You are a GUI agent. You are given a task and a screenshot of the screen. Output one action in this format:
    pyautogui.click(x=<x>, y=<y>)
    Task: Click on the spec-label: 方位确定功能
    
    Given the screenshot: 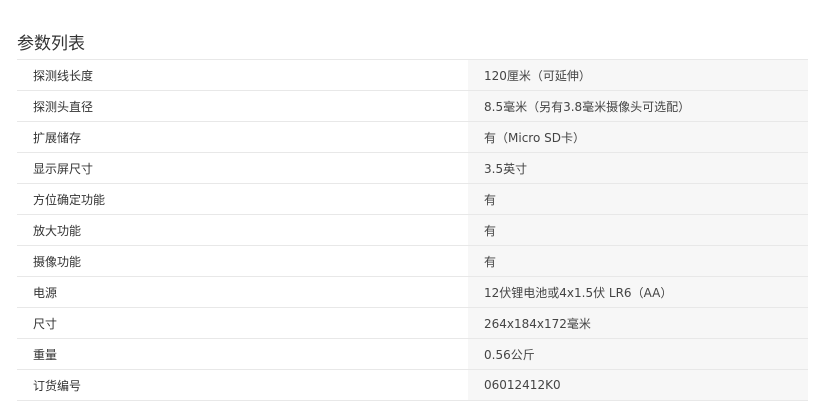 What is the action you would take?
    pyautogui.click(x=242, y=199)
    